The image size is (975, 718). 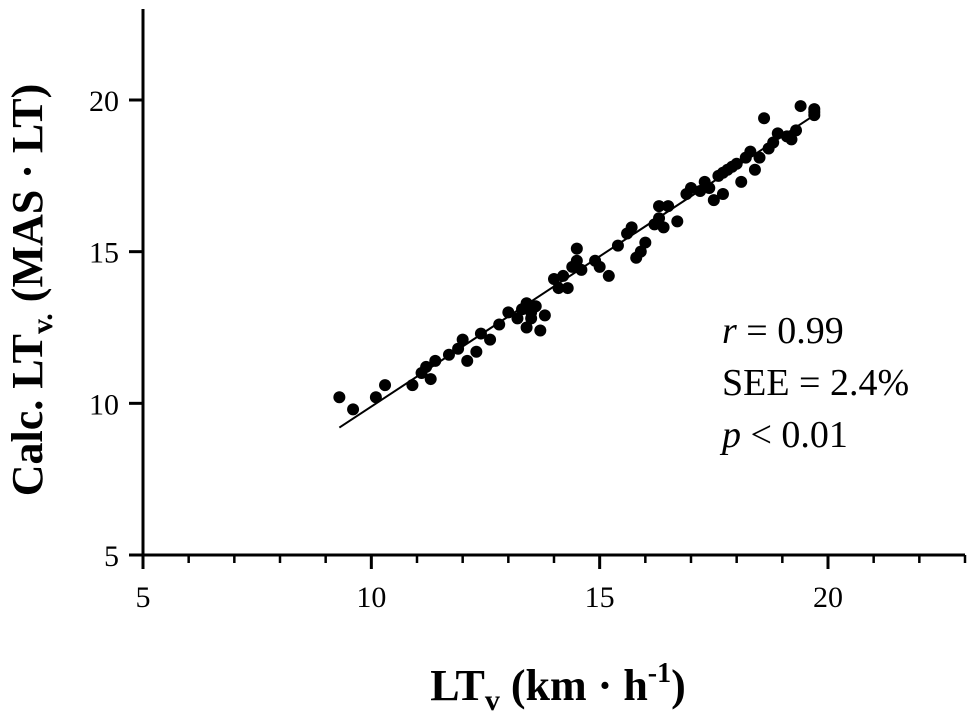 What do you see at coordinates (104, 404) in the screenshot?
I see `y-tick-label: 10` at bounding box center [104, 404].